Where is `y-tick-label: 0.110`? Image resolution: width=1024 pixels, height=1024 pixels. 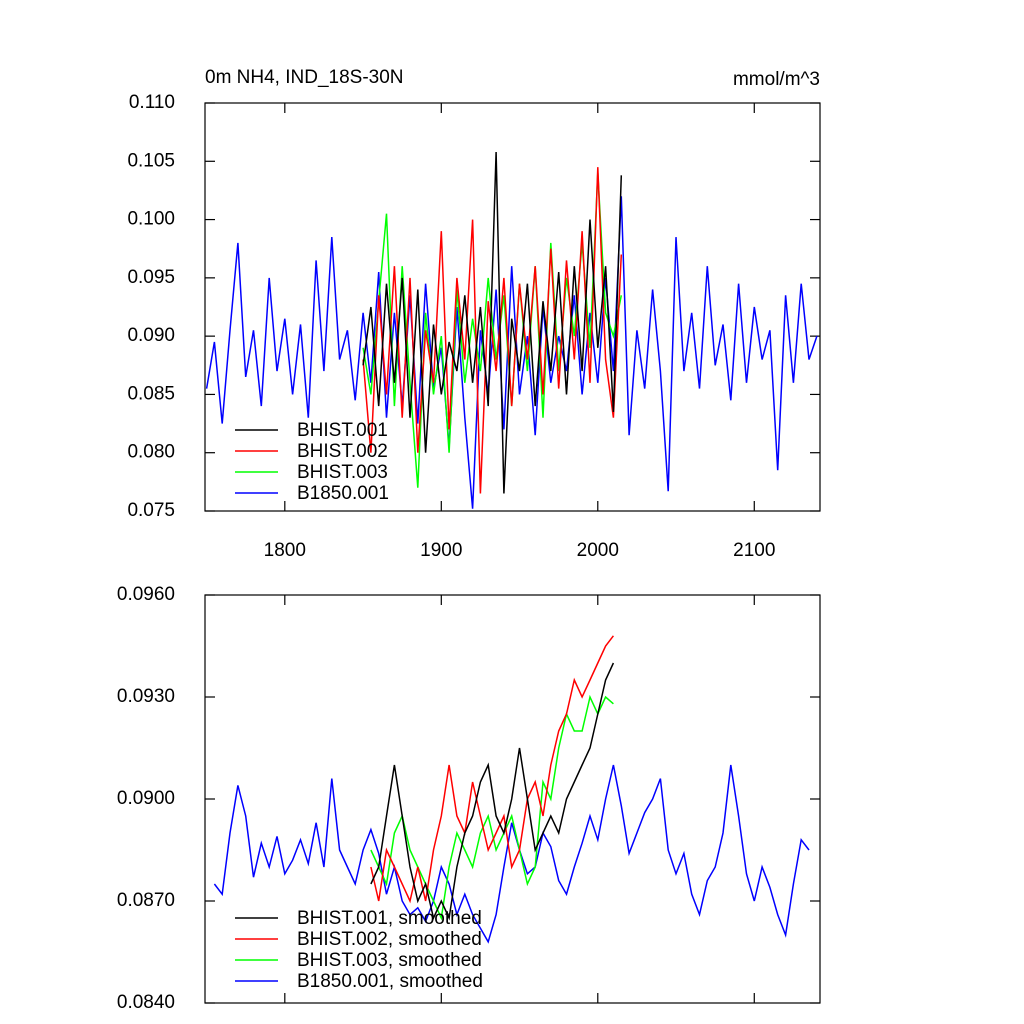 y-tick-label: 0.110 is located at coordinates (152, 102).